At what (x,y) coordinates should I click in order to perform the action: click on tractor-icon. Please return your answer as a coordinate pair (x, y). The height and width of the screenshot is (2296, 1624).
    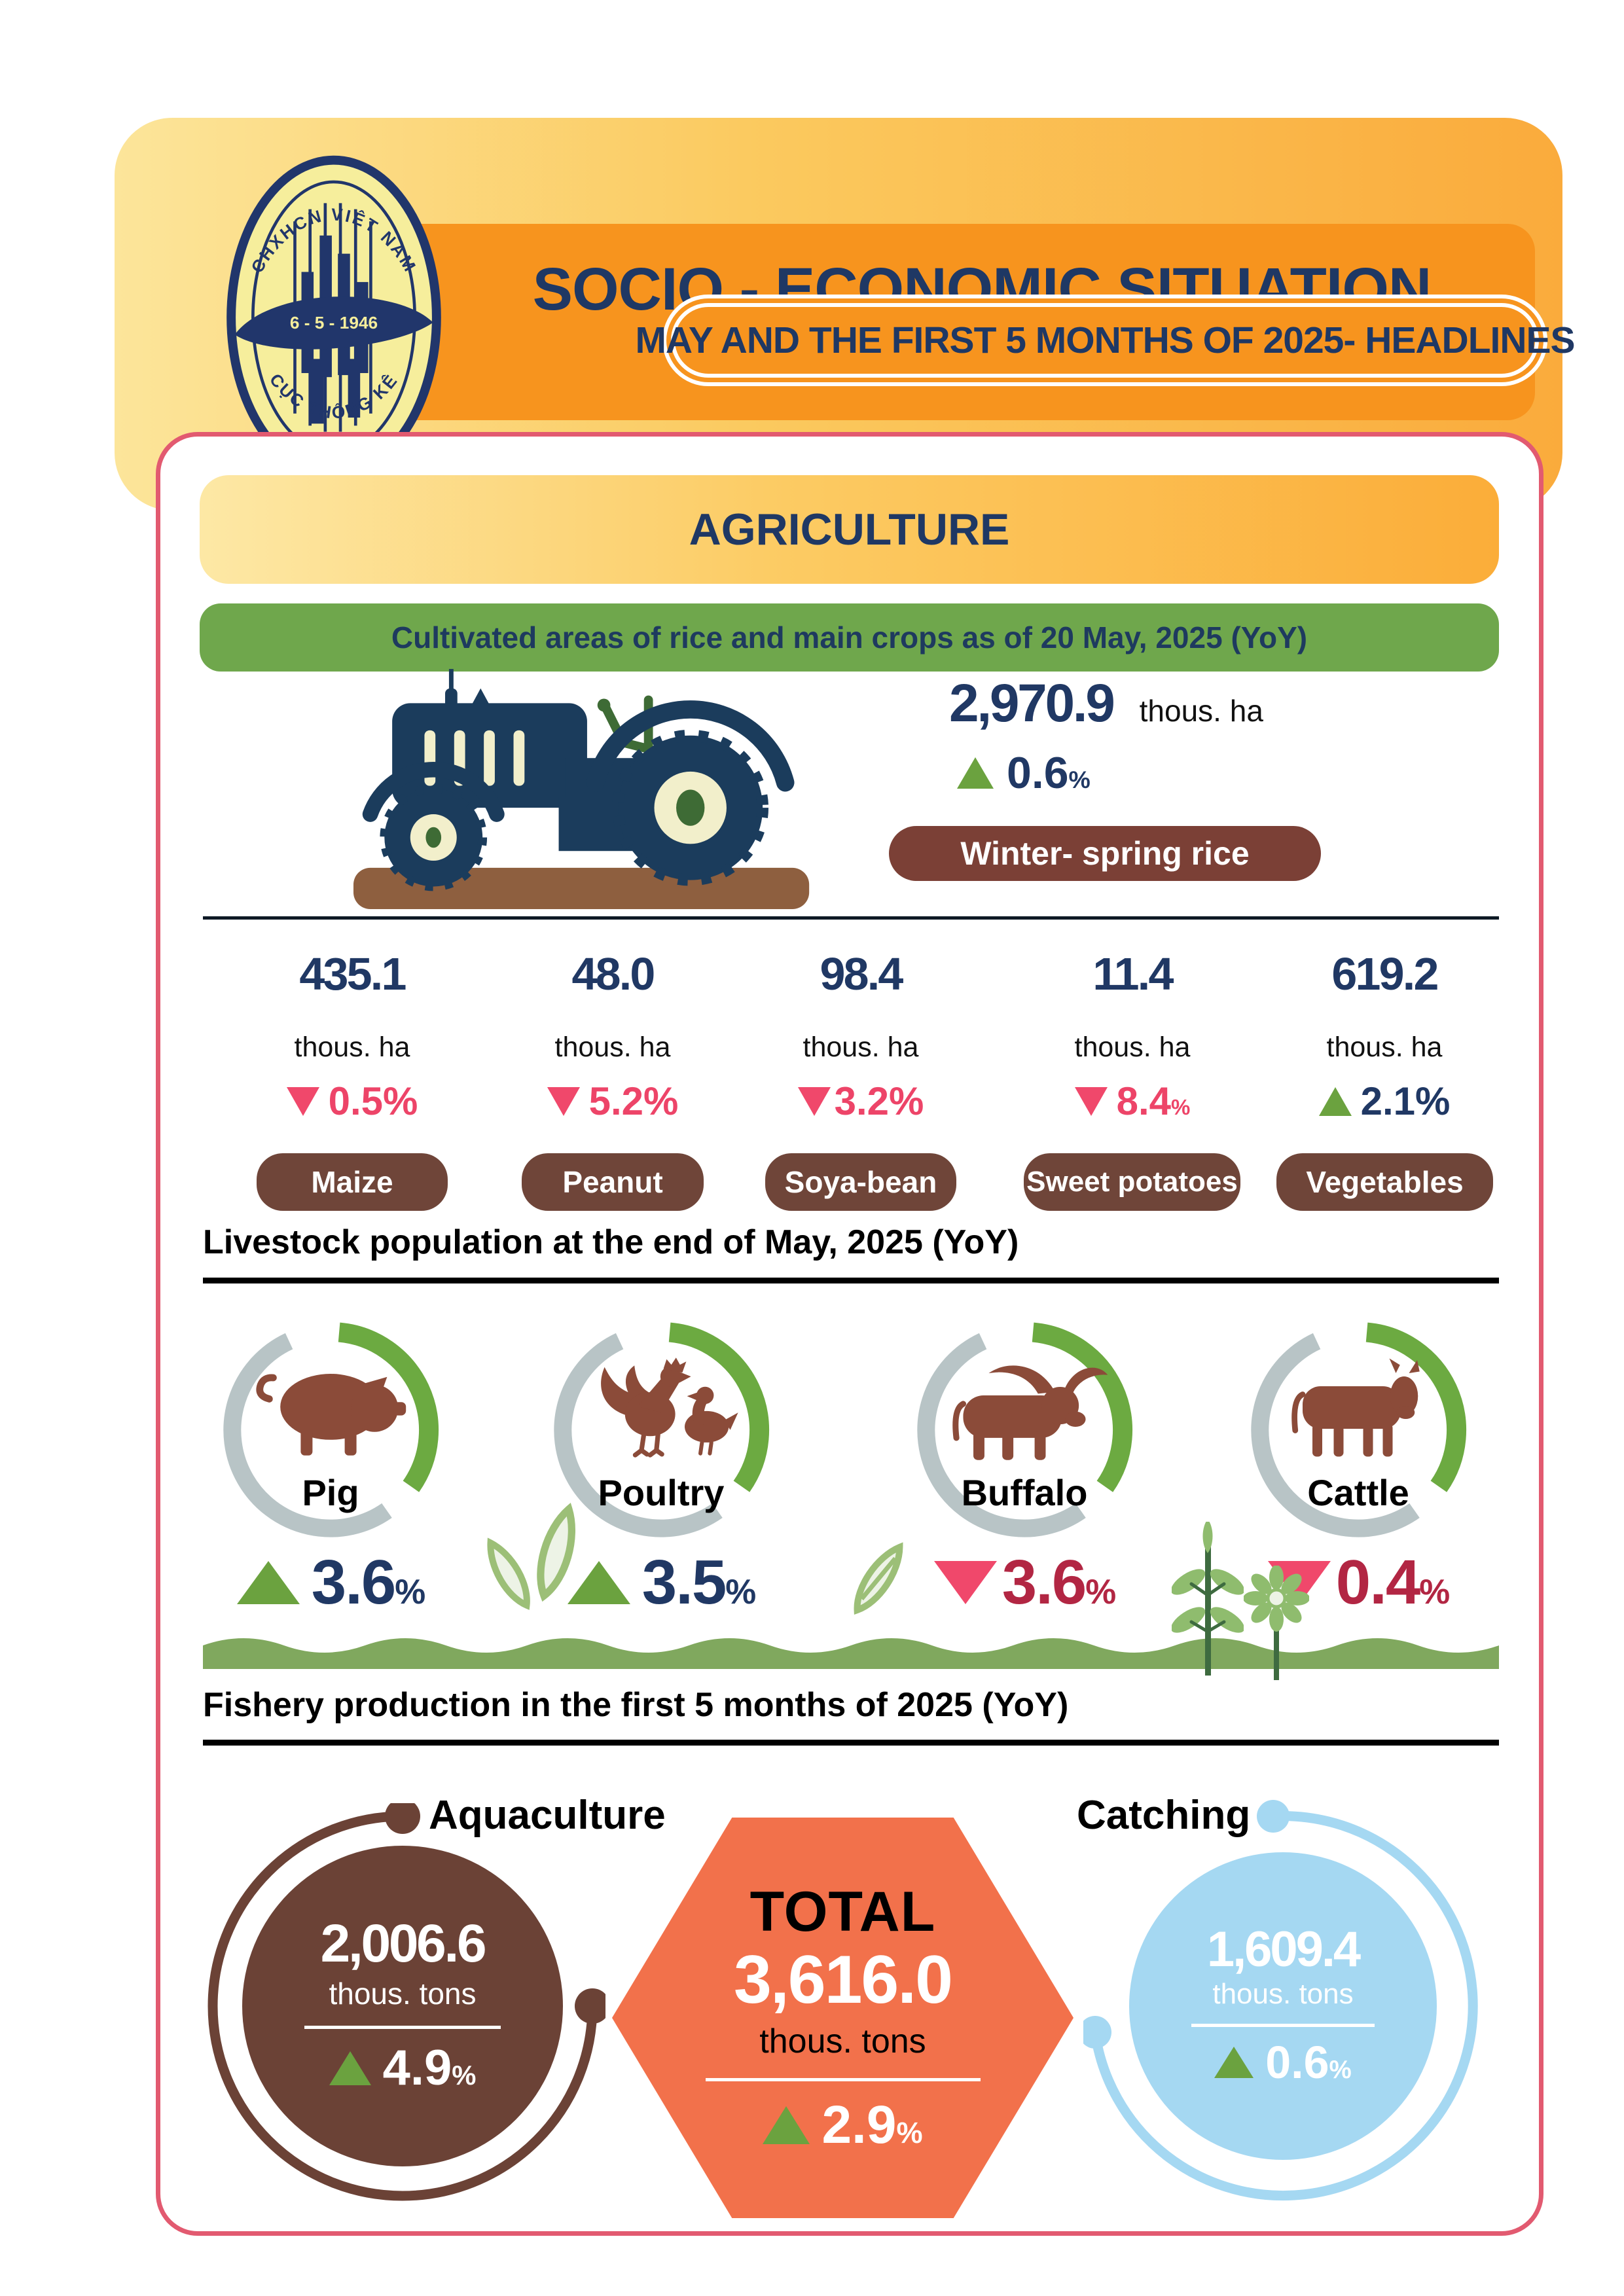
    Looking at the image, I should click on (581, 789).